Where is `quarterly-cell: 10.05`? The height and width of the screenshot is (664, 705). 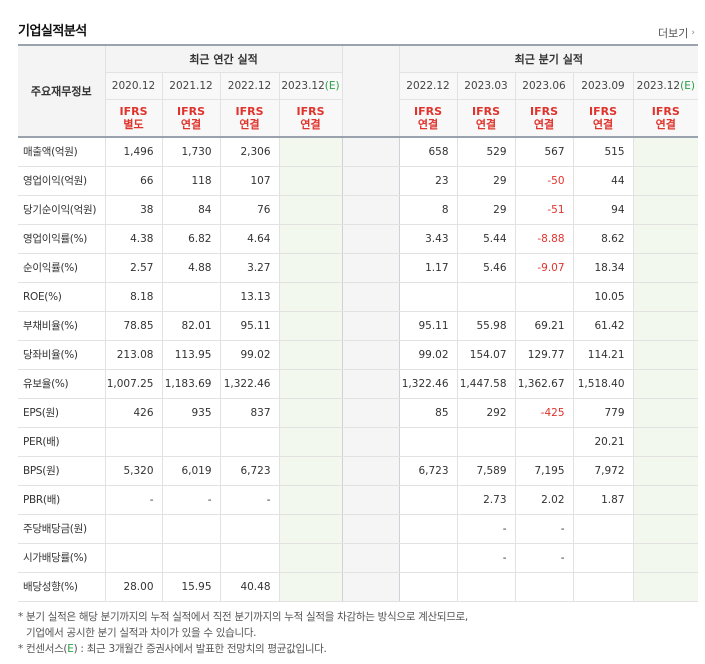
quarterly-cell: 10.05 is located at coordinates (603, 297).